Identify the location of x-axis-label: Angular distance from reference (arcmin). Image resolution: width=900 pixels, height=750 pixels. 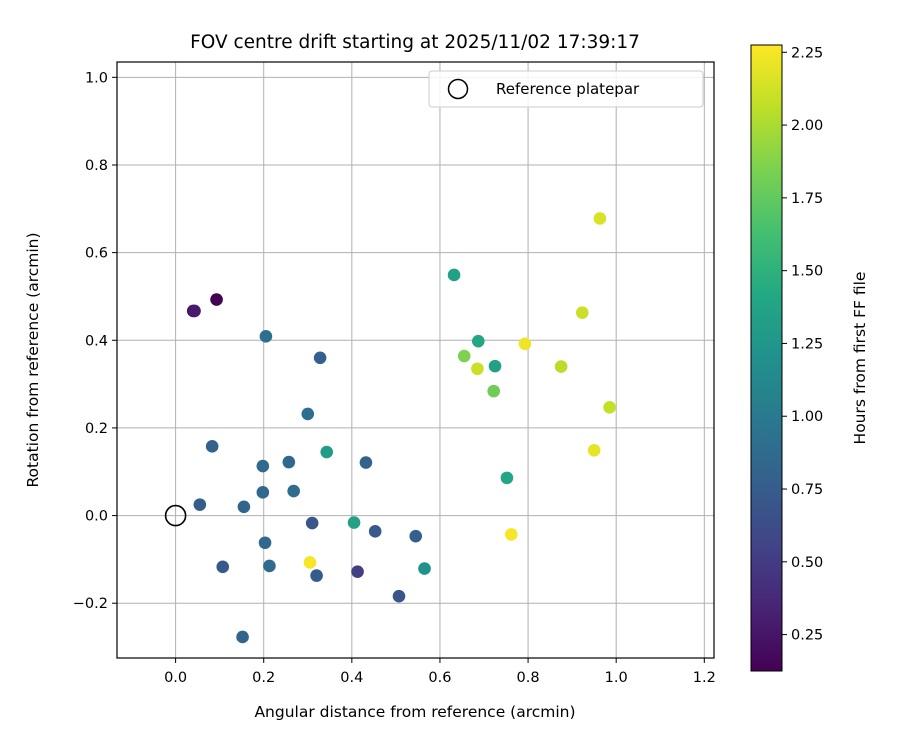
(414, 712).